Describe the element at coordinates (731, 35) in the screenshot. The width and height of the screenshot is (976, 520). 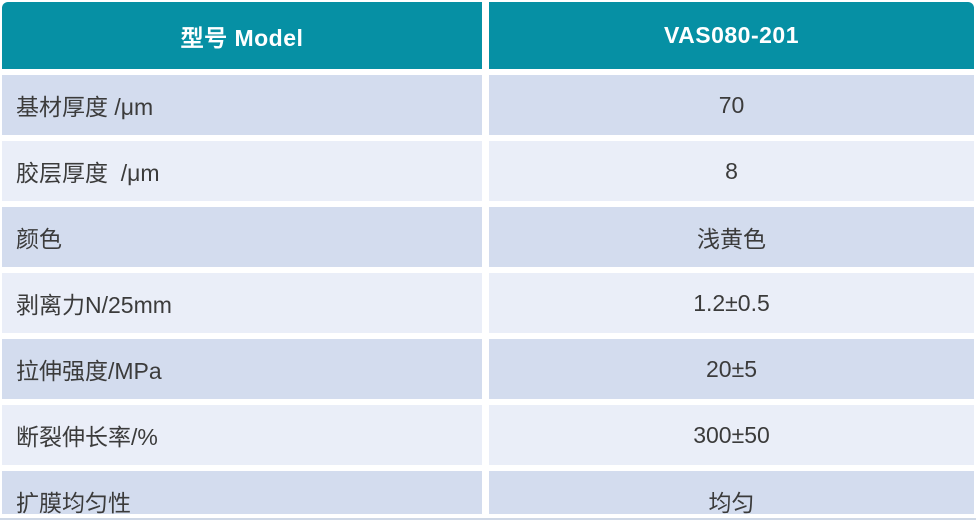
I see `header-model-value: VAS080-201` at that location.